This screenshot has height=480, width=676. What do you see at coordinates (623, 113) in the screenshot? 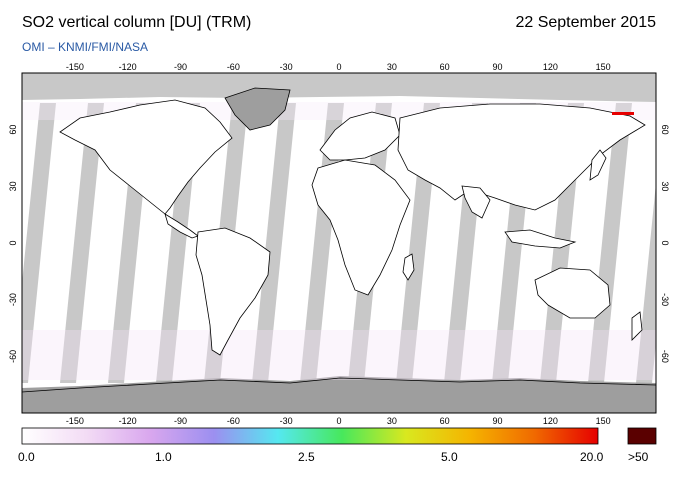
I see `so2-hotspot` at bounding box center [623, 113].